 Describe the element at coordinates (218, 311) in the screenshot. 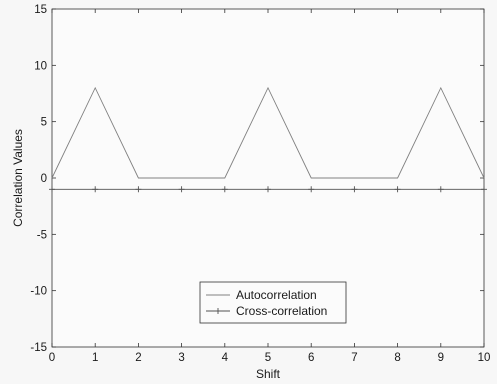

I see `legend-marker` at that location.